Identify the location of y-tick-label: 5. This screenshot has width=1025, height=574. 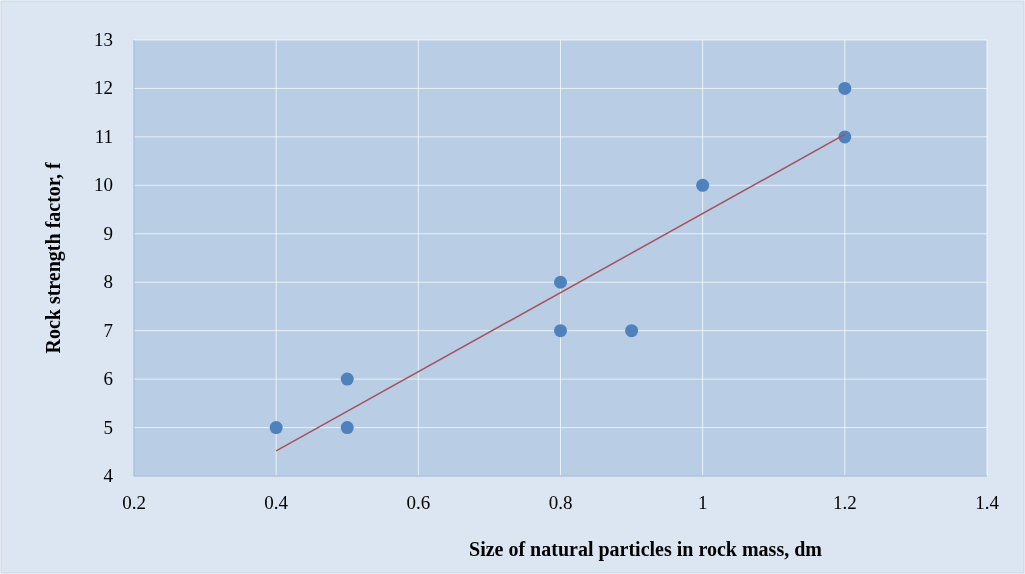
(108, 427).